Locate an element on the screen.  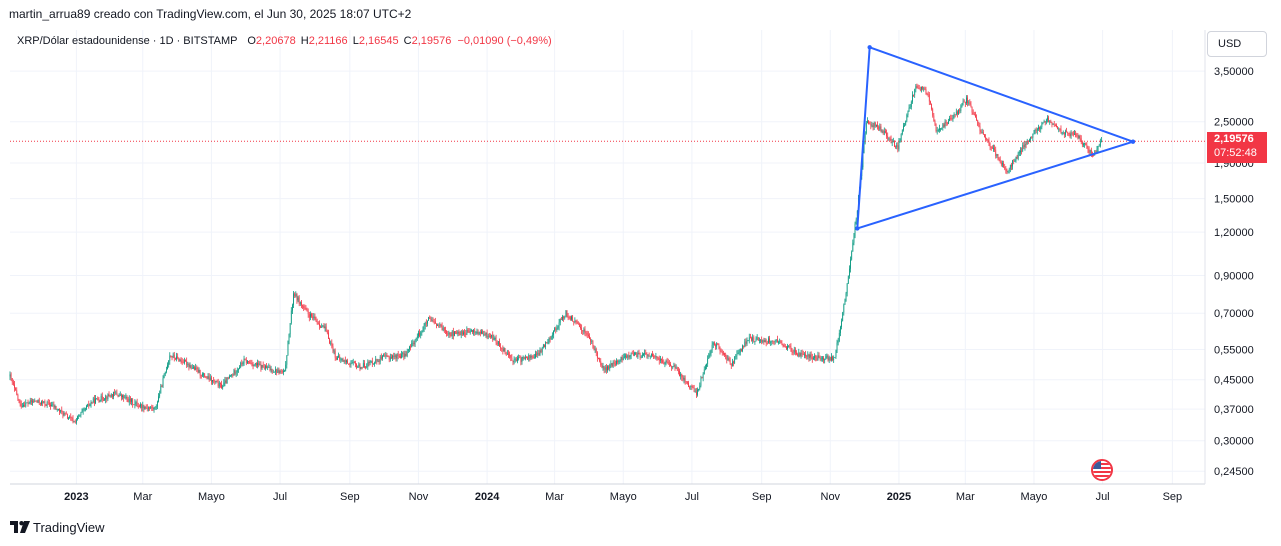
triangle-anchor-point is located at coordinates (1133, 141).